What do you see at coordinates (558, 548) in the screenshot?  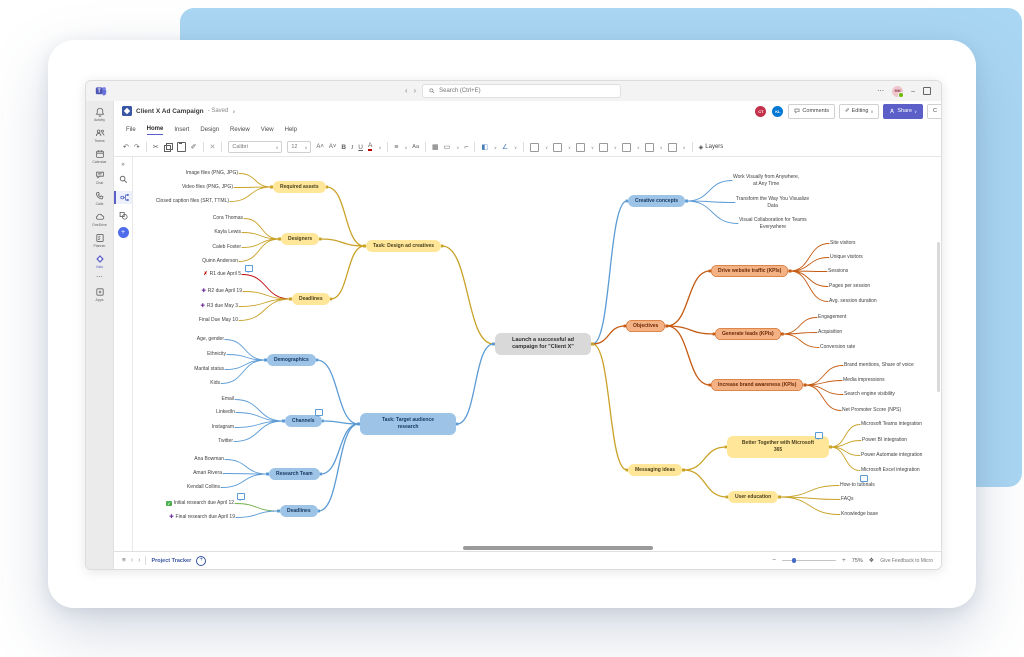 I see `horizontal-scrollbar` at bounding box center [558, 548].